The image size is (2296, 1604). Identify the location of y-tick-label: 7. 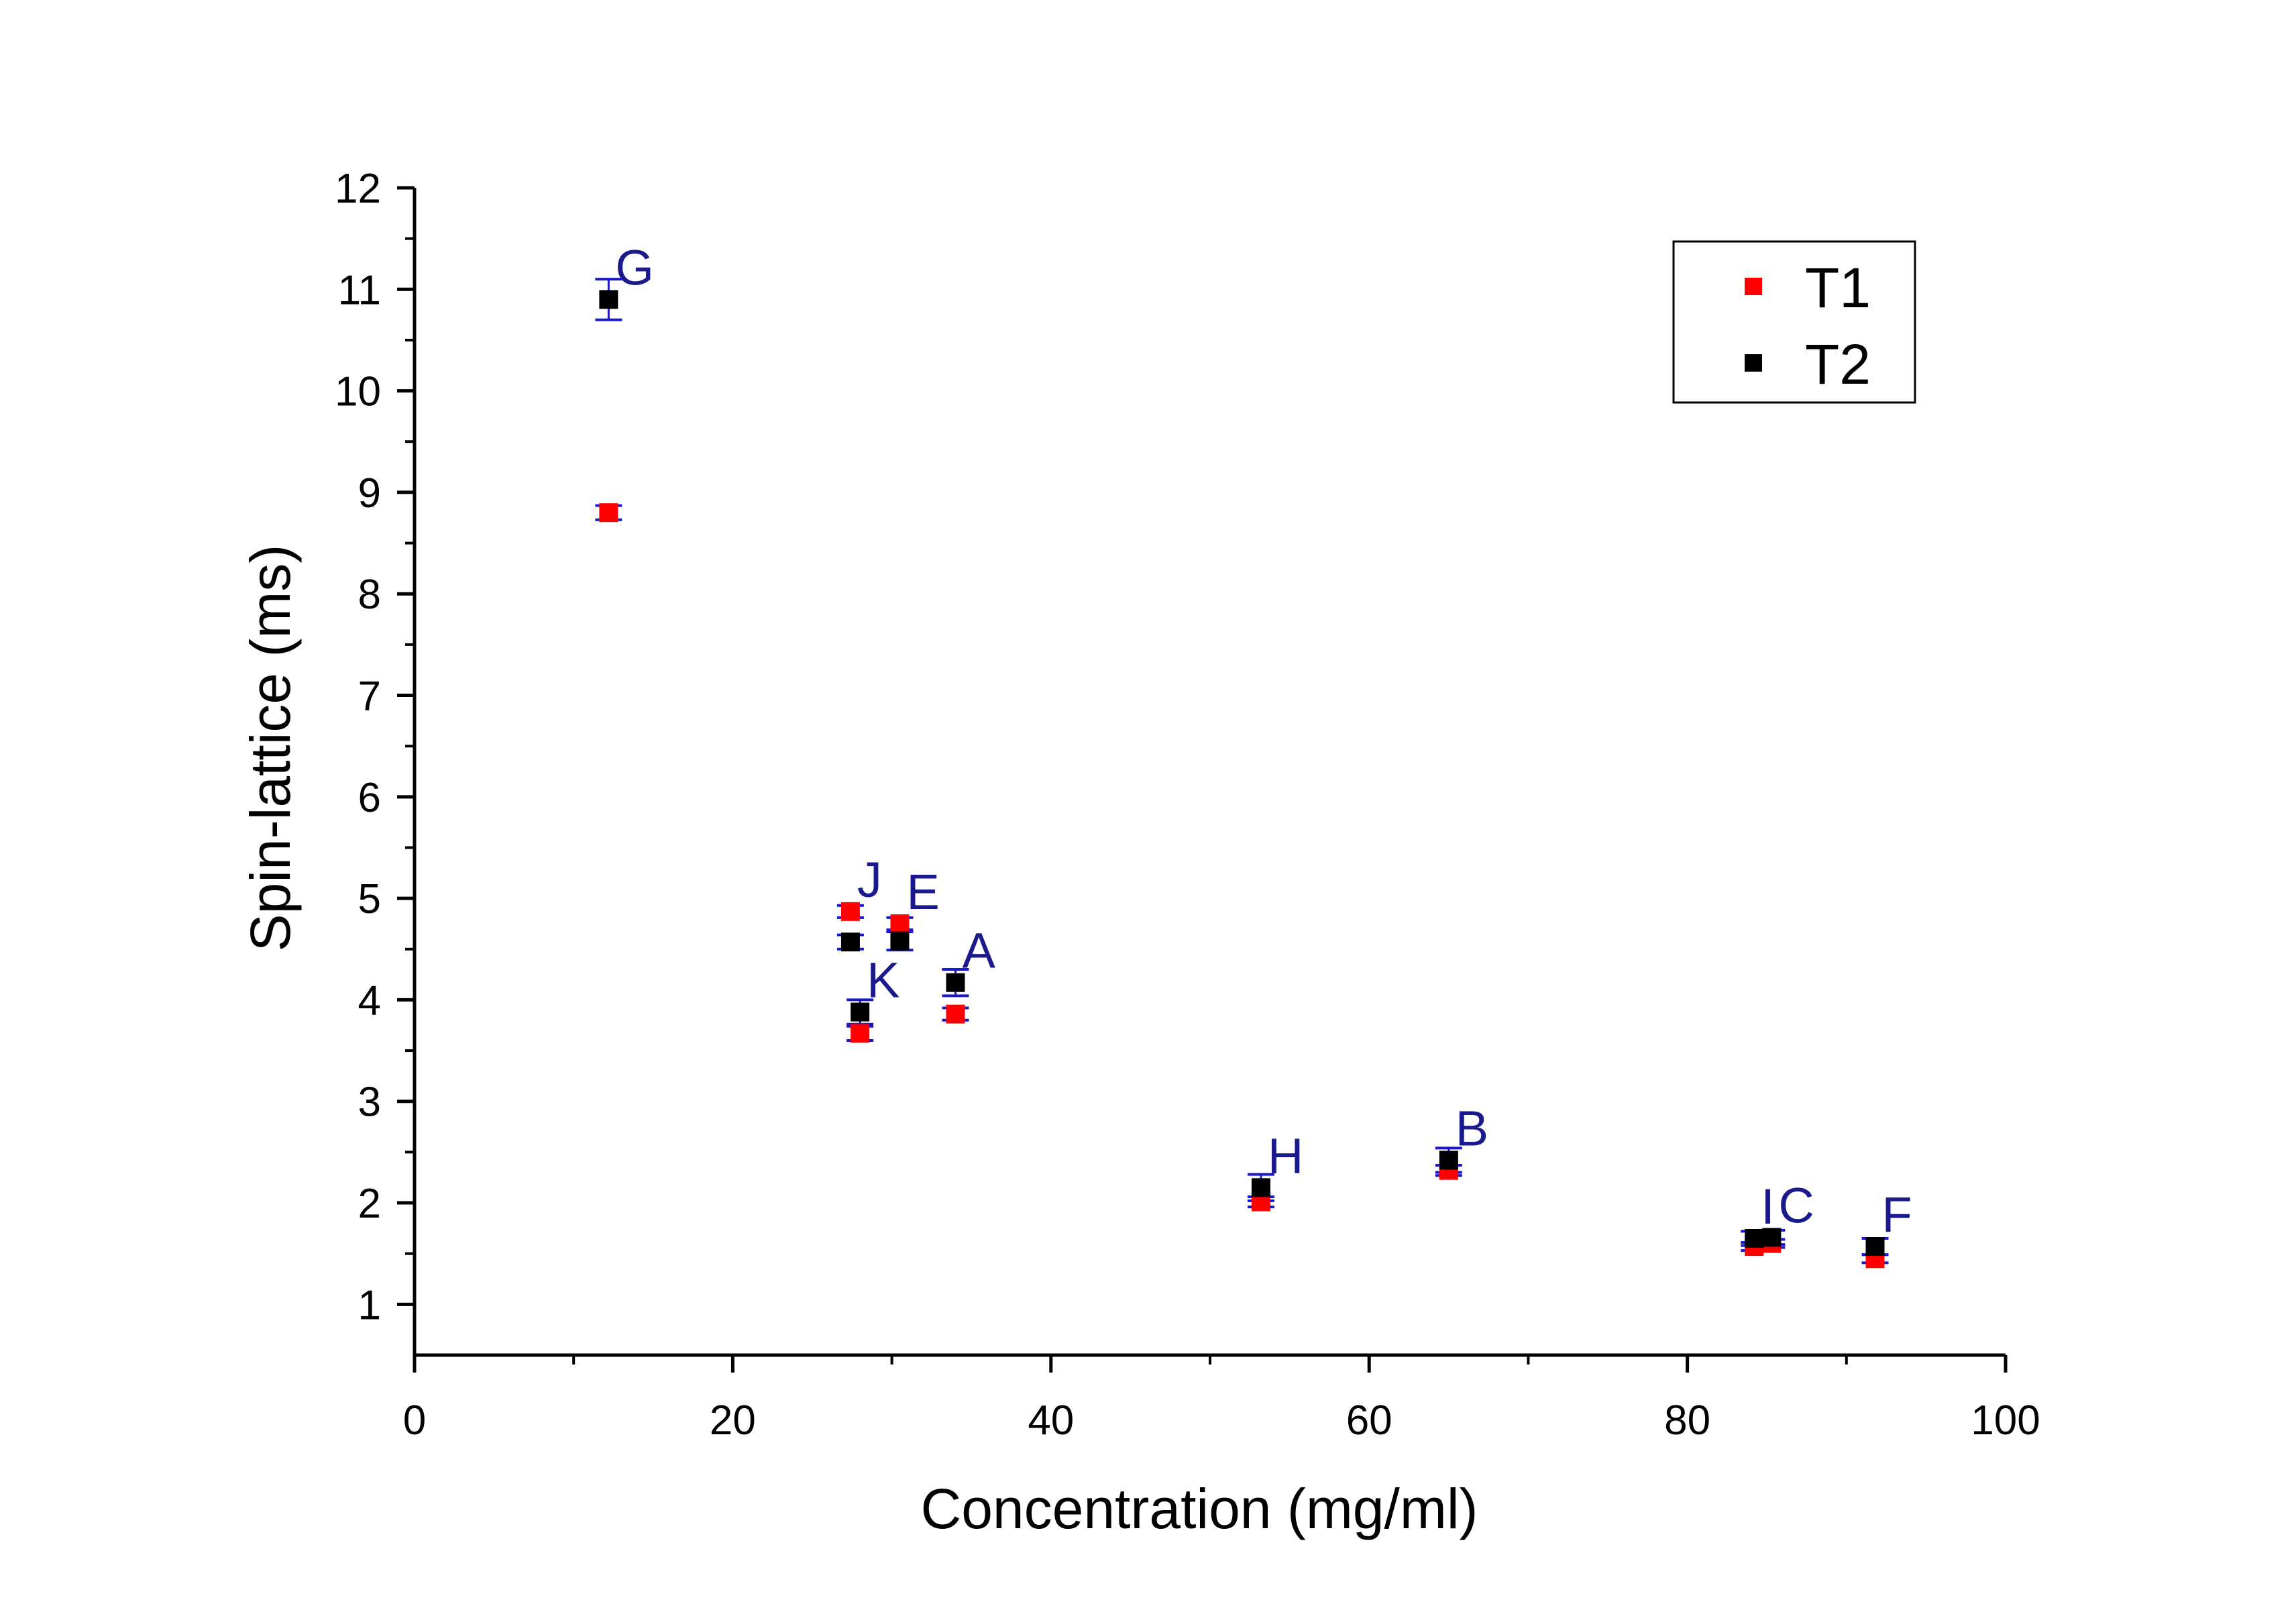
(369, 697).